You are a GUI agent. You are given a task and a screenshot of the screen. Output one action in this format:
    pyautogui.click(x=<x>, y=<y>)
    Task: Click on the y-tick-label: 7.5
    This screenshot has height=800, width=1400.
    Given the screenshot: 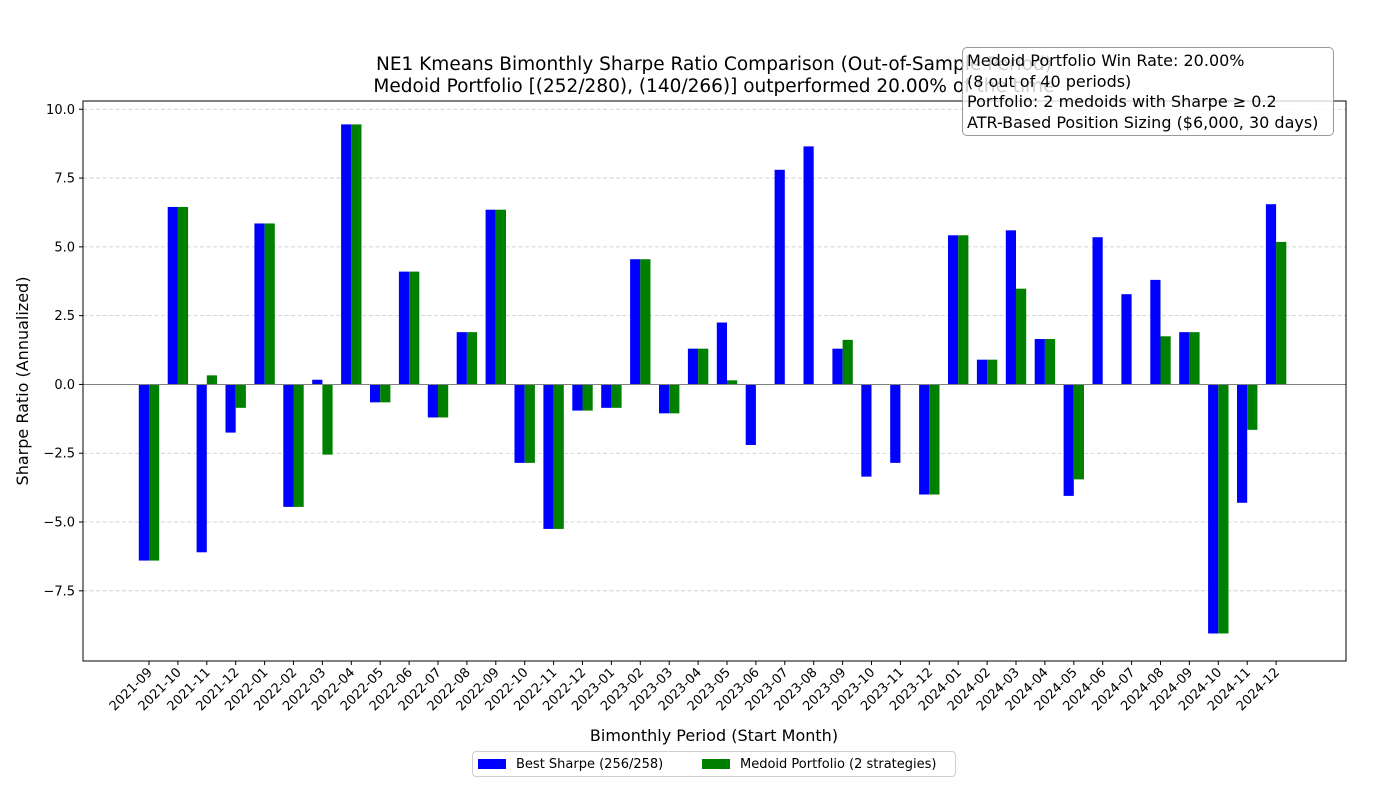 What is the action you would take?
    pyautogui.click(x=64, y=179)
    